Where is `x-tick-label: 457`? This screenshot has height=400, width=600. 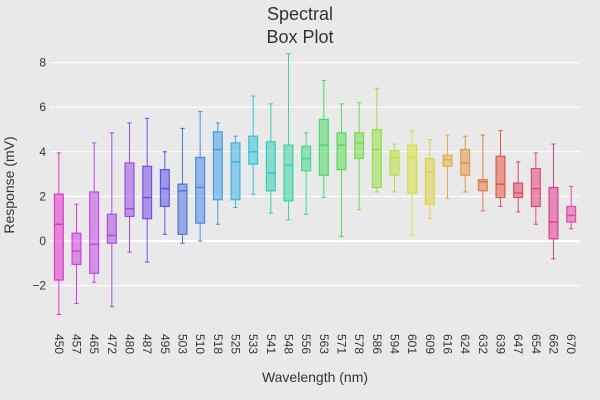
x-tick-label: 457 is located at coordinates (77, 344).